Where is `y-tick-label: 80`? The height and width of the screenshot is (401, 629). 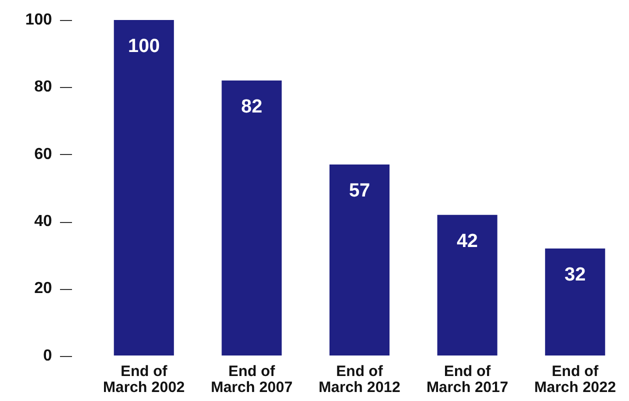 y-tick-label: 80 is located at coordinates (43, 87).